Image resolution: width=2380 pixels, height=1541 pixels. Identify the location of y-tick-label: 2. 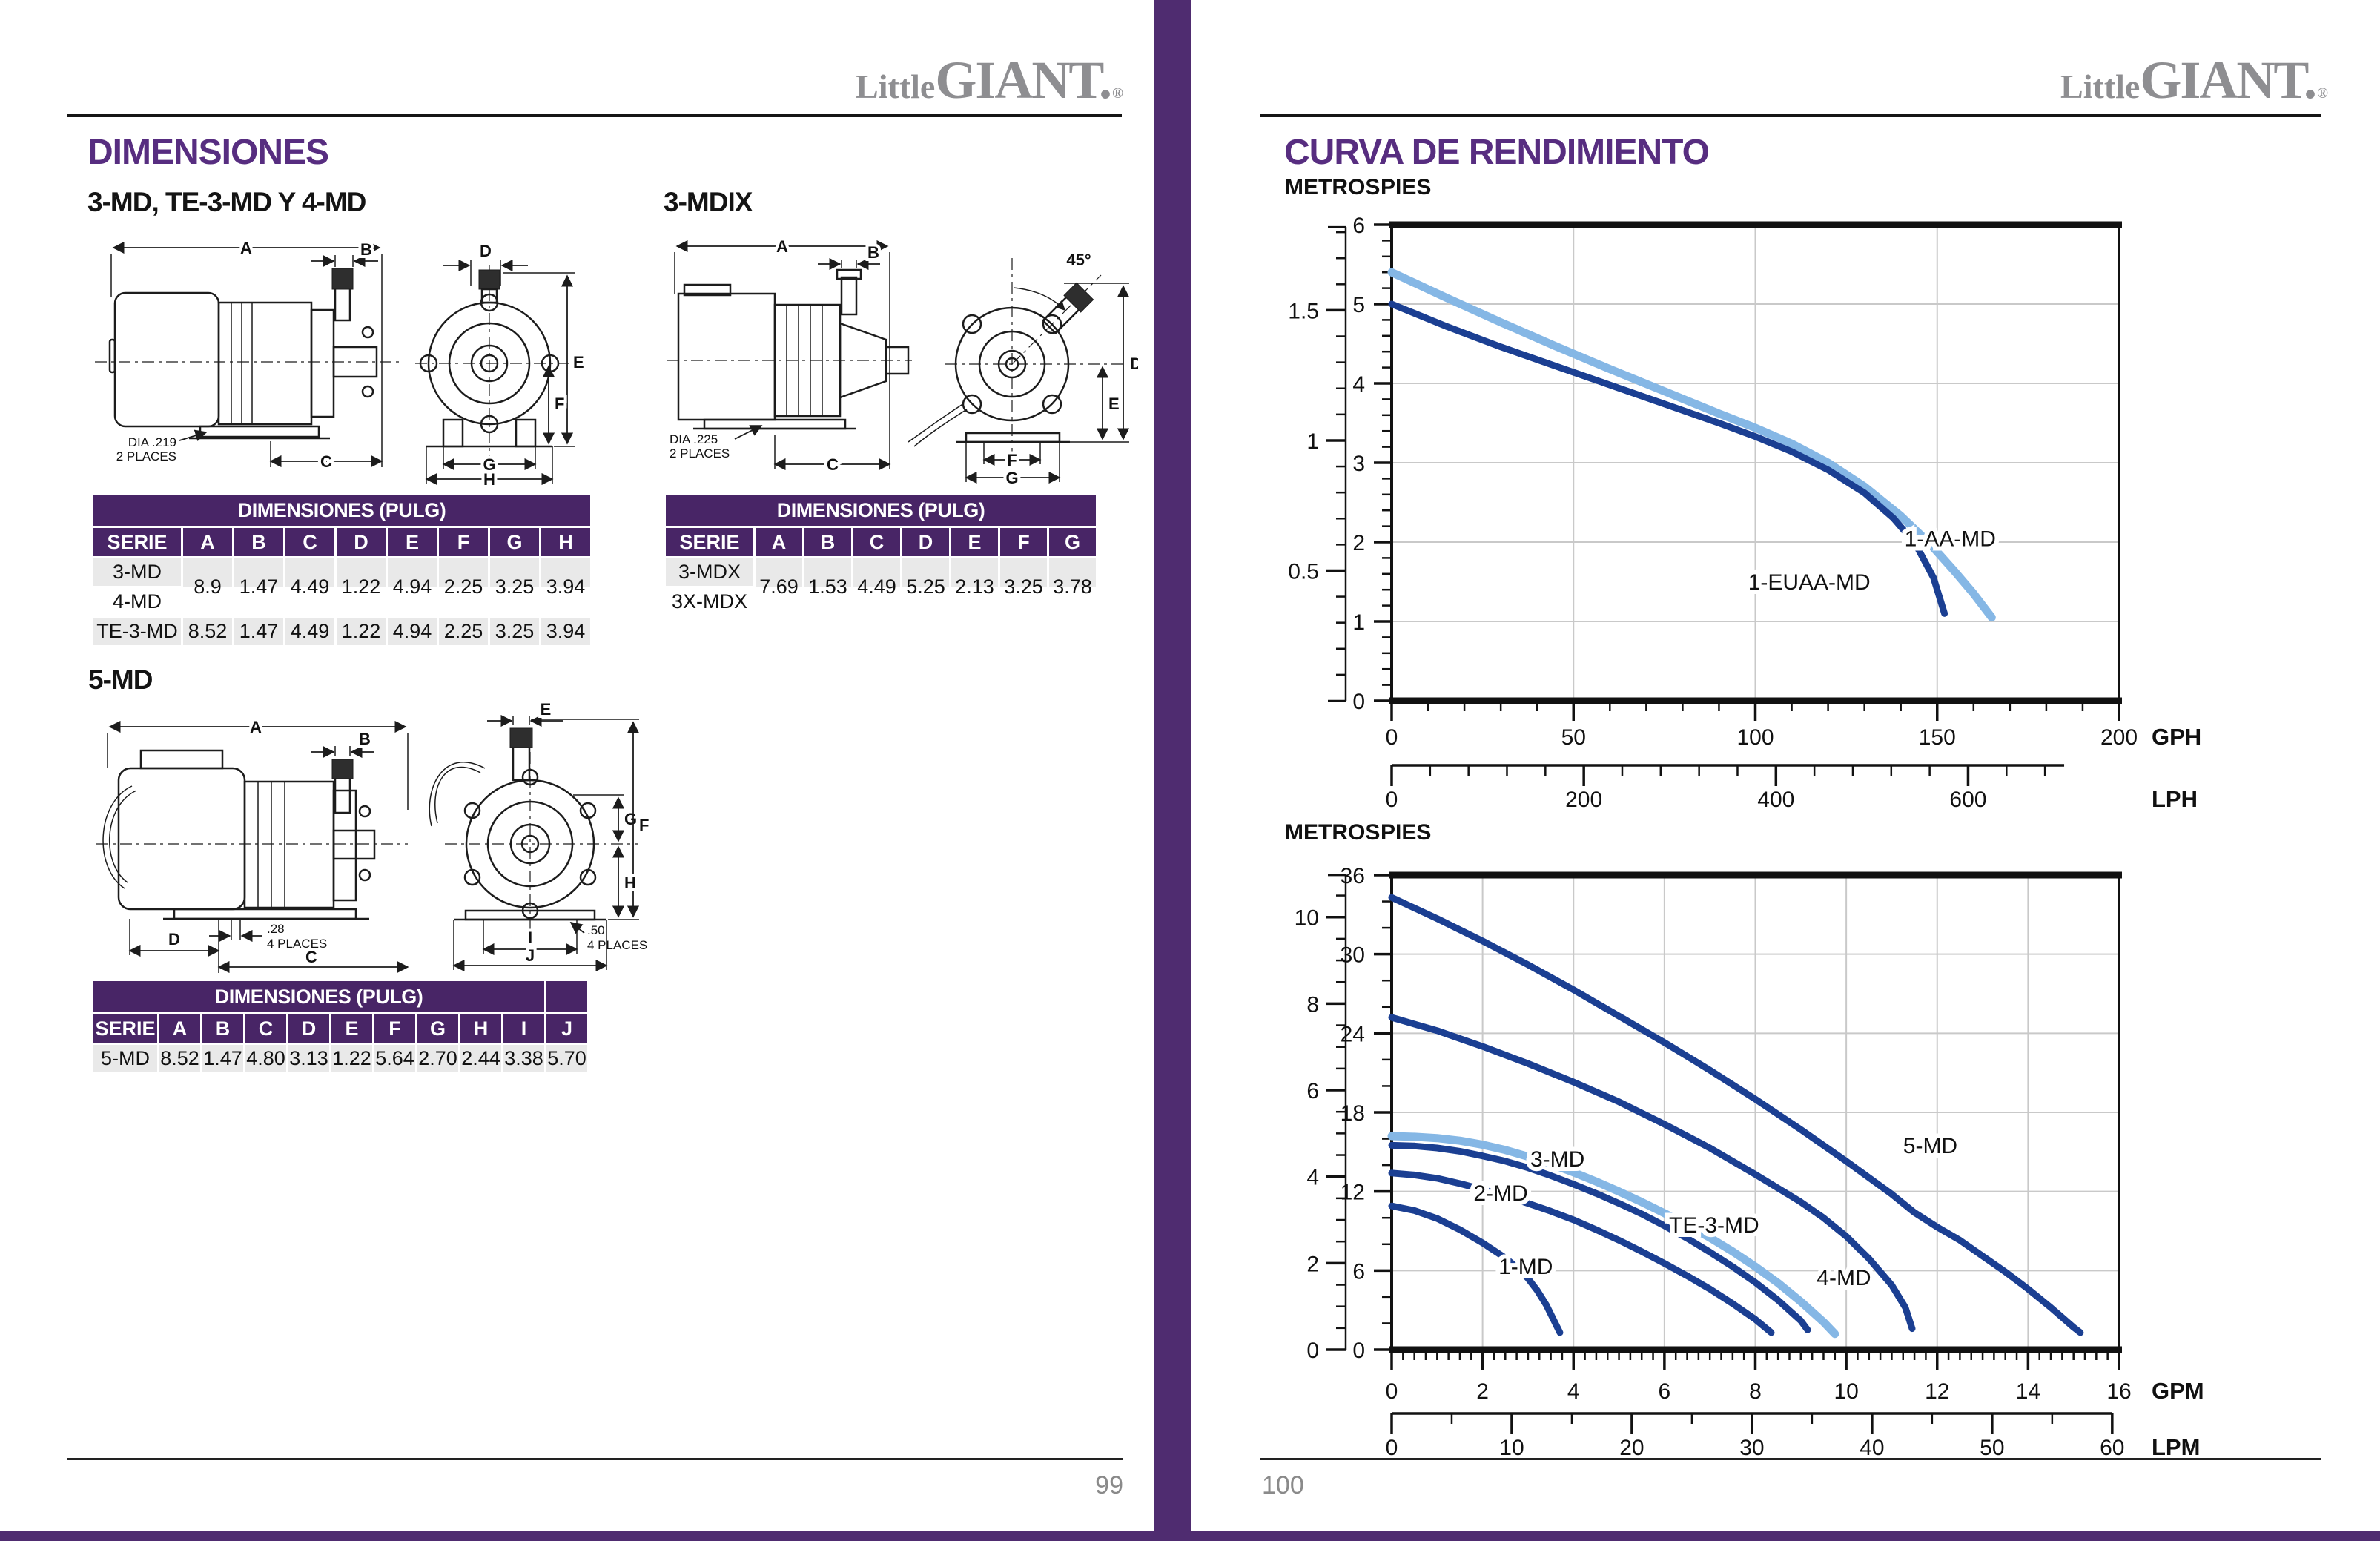
(1358, 543).